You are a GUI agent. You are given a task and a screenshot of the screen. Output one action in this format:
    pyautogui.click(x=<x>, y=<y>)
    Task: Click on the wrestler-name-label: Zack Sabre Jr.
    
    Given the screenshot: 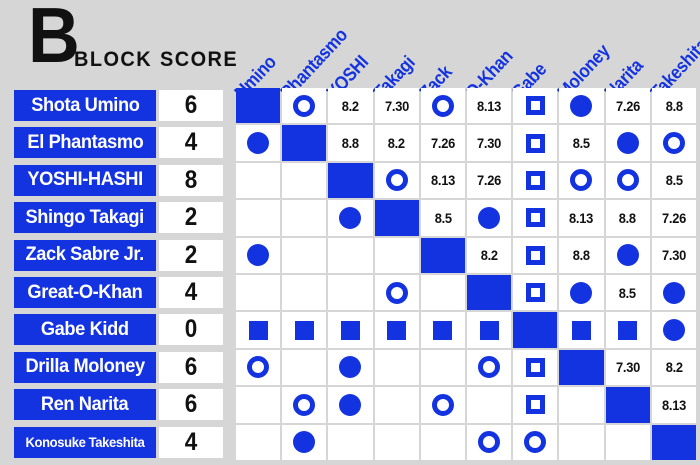 What is the action you would take?
    pyautogui.click(x=85, y=255)
    